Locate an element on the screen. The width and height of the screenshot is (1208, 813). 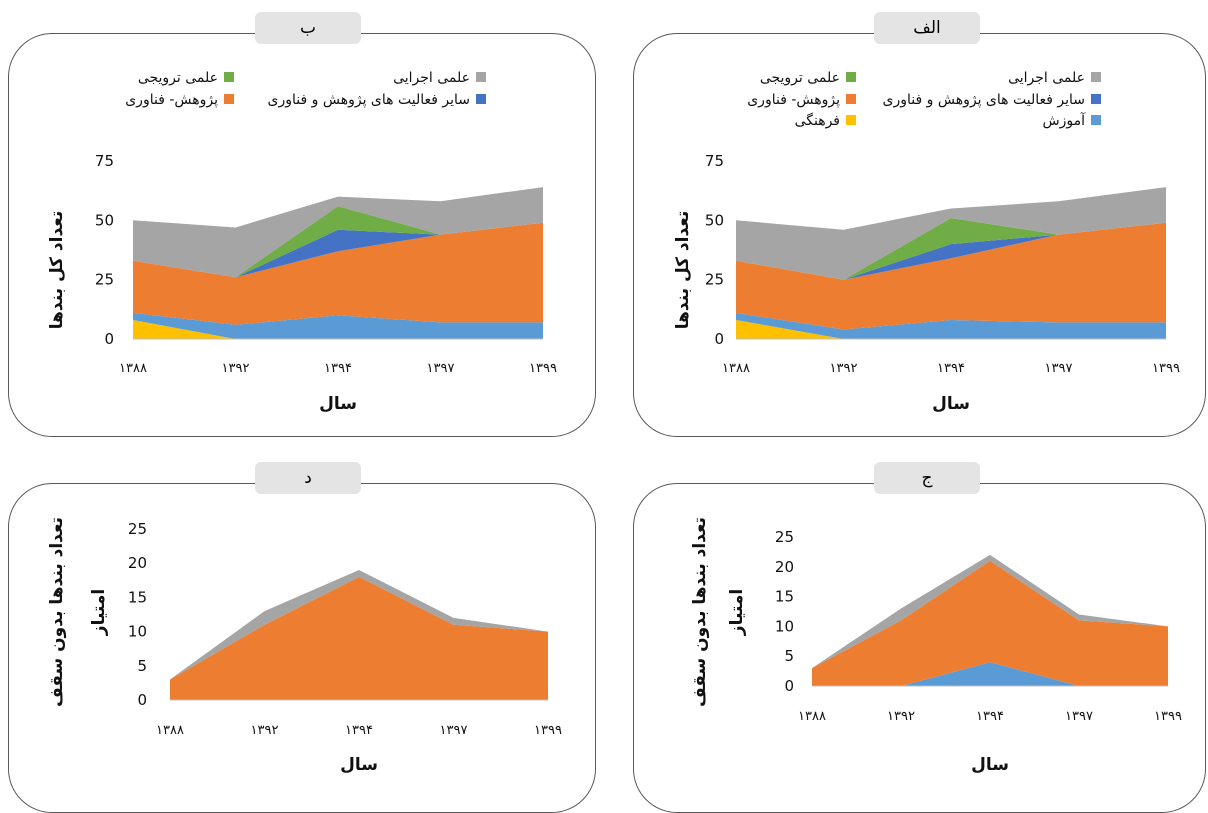
y-tick-alef-0: 0 is located at coordinates (719, 339).